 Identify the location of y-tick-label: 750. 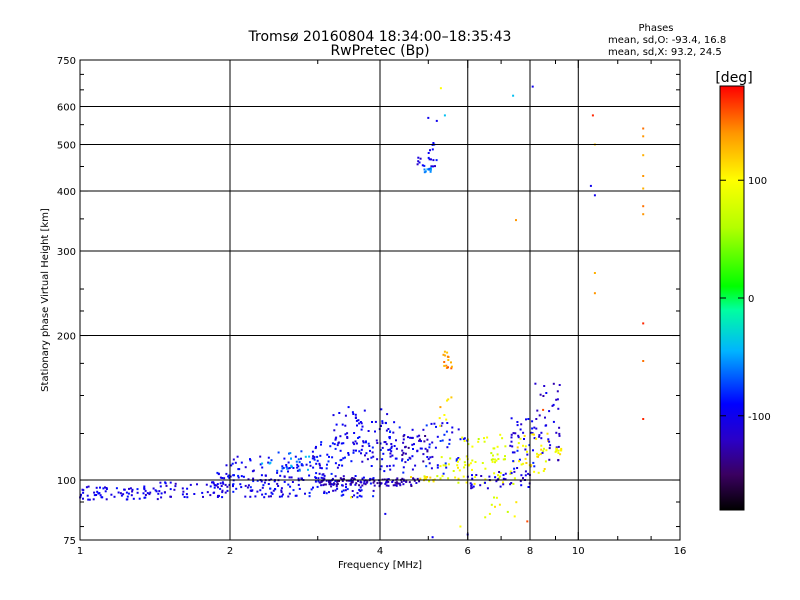
(66, 61).